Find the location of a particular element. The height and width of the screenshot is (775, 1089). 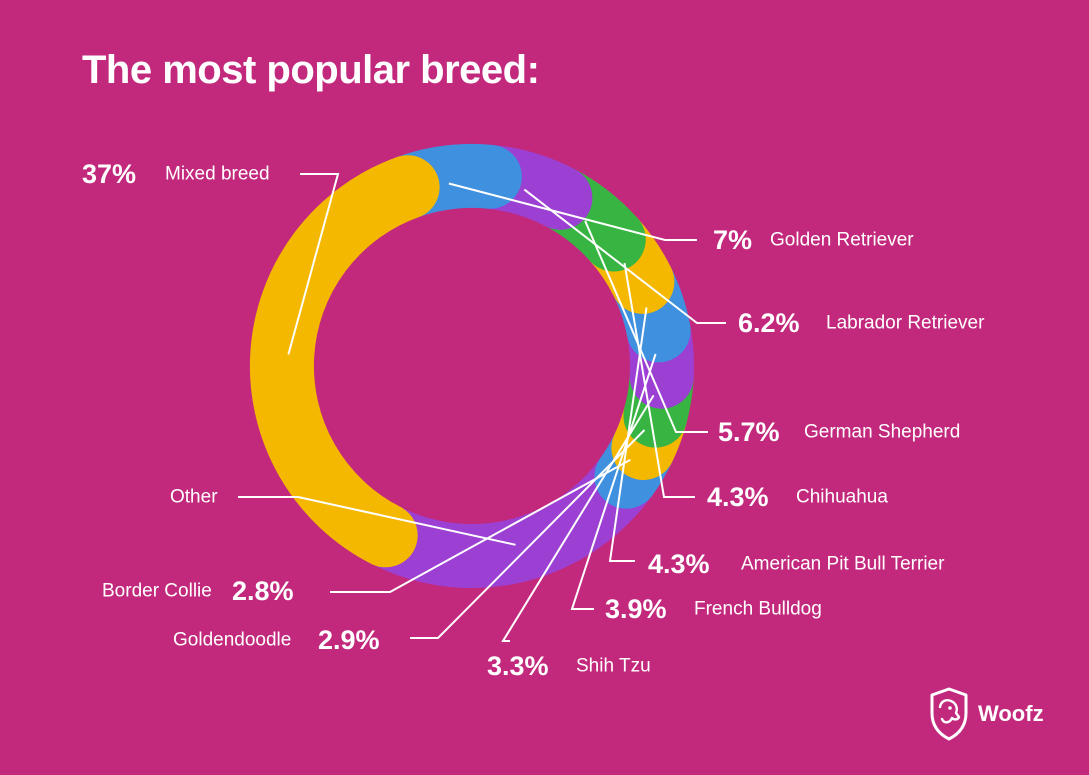

leader-line-golden-retriever is located at coordinates (572, 211).